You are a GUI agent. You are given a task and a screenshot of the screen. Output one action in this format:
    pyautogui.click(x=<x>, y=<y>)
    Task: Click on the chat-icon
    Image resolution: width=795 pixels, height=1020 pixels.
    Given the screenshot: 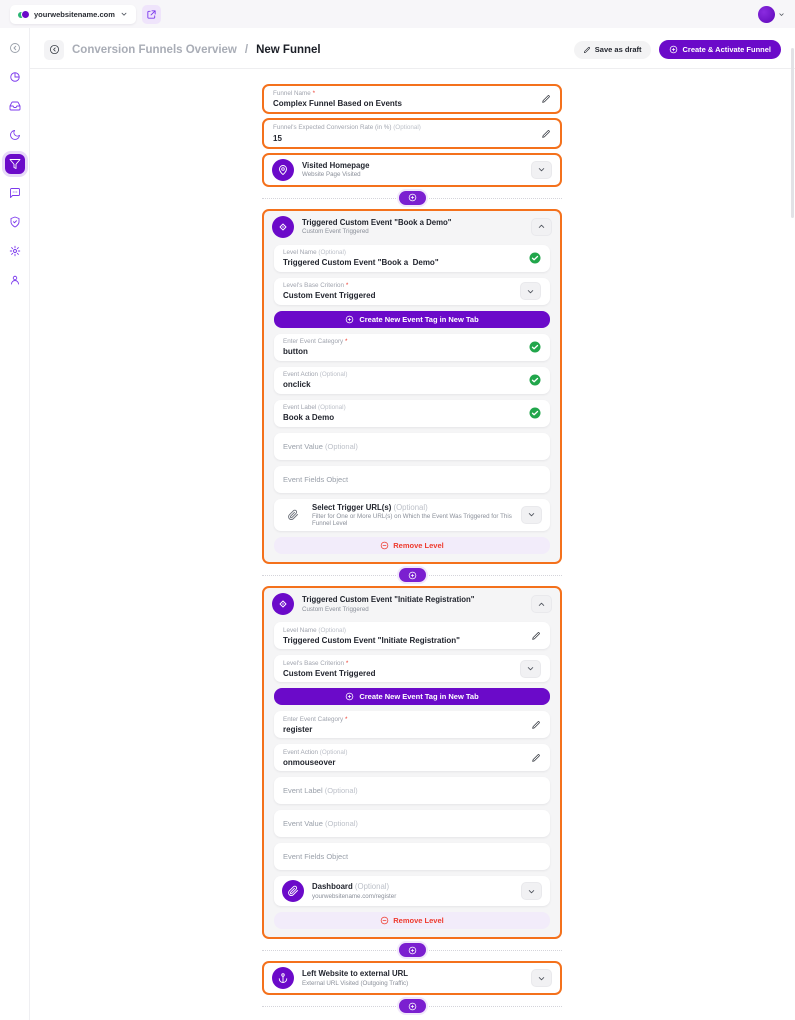 What is the action you would take?
    pyautogui.click(x=15, y=193)
    